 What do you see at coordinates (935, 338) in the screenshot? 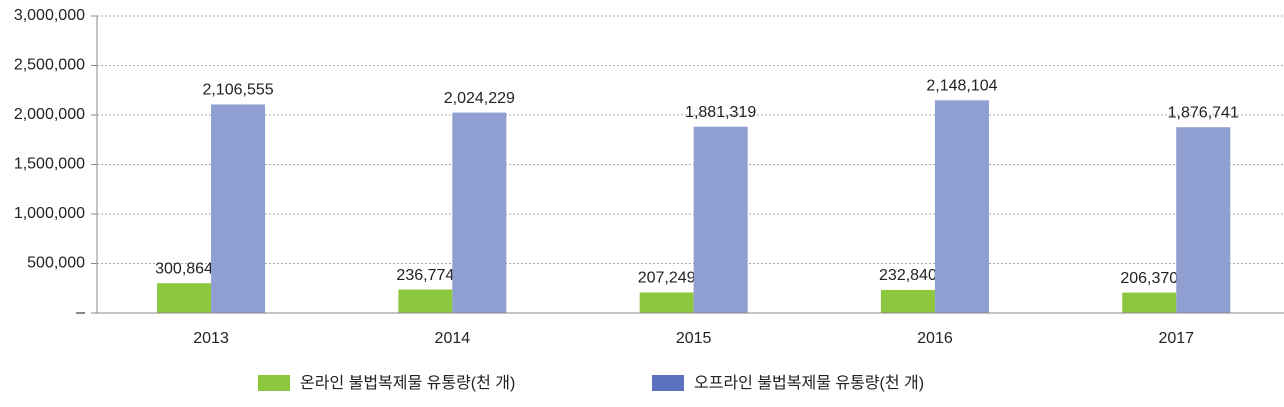
I see `x-tick-label: 2016` at bounding box center [935, 338].